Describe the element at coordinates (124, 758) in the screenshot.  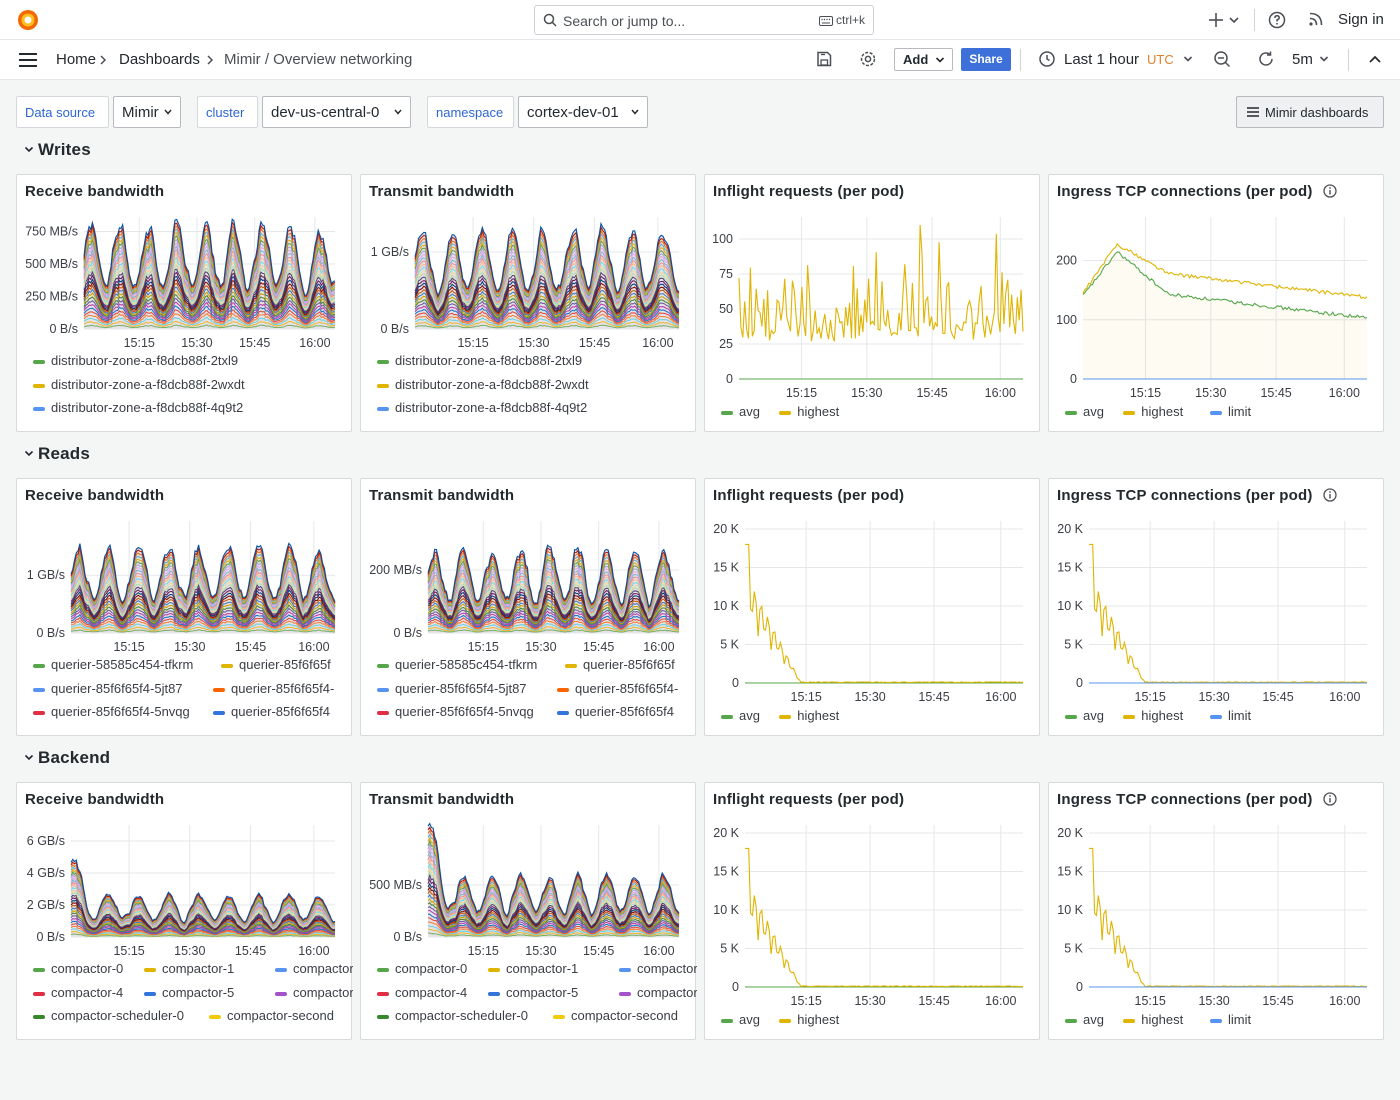
I see `row-header-backend: Backend` at that location.